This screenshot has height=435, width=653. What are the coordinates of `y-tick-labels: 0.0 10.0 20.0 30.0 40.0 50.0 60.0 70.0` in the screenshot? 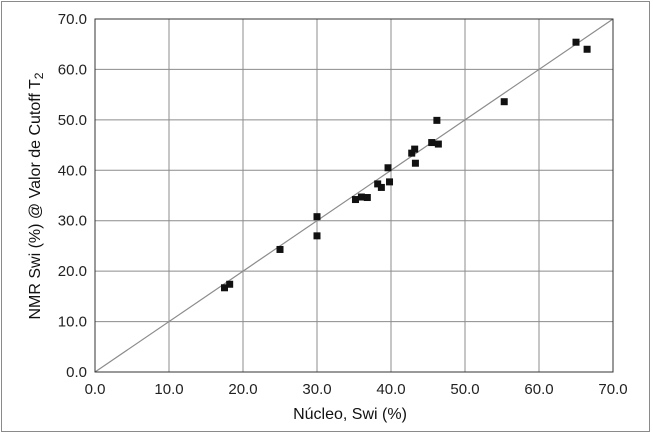 It's located at (72, 196).